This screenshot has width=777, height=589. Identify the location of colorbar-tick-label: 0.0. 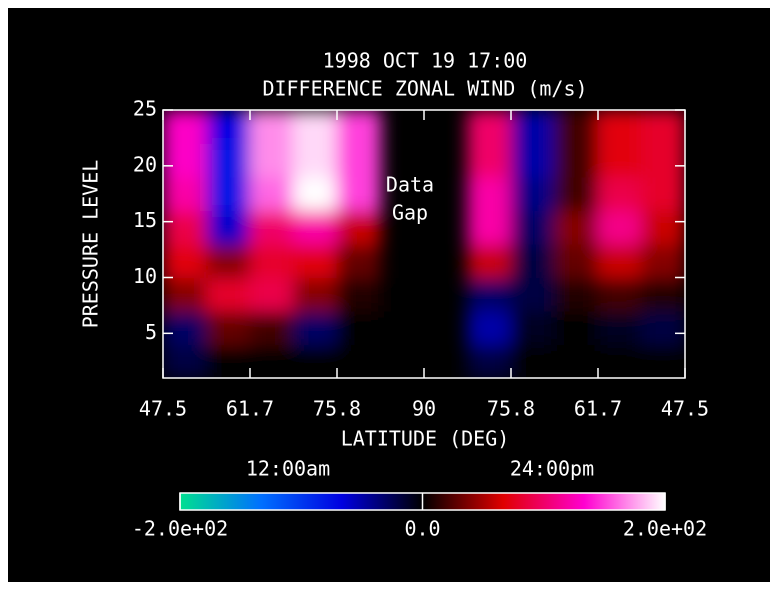
(422, 529).